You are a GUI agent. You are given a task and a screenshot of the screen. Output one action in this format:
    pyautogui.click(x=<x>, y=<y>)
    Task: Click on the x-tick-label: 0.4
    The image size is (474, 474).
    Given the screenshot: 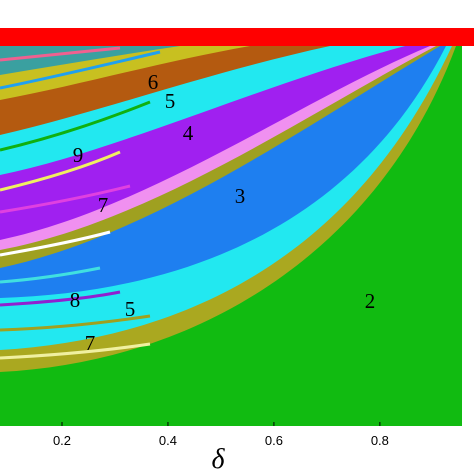 What is the action you would take?
    pyautogui.click(x=168, y=440)
    